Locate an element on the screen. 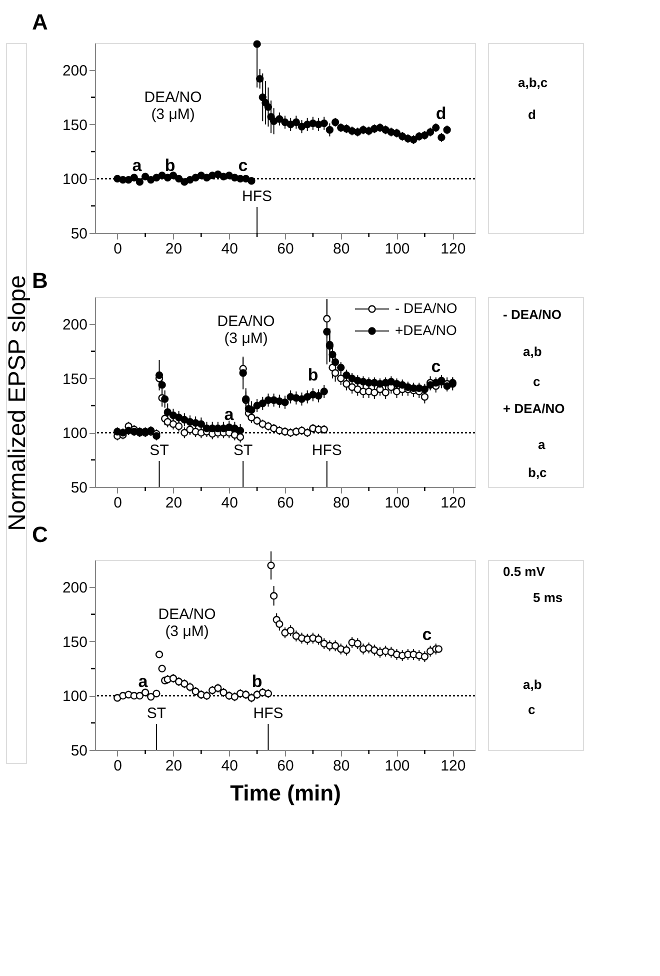  y-axis-title: Normalized EPSP slope is located at coordinates (17, 403).